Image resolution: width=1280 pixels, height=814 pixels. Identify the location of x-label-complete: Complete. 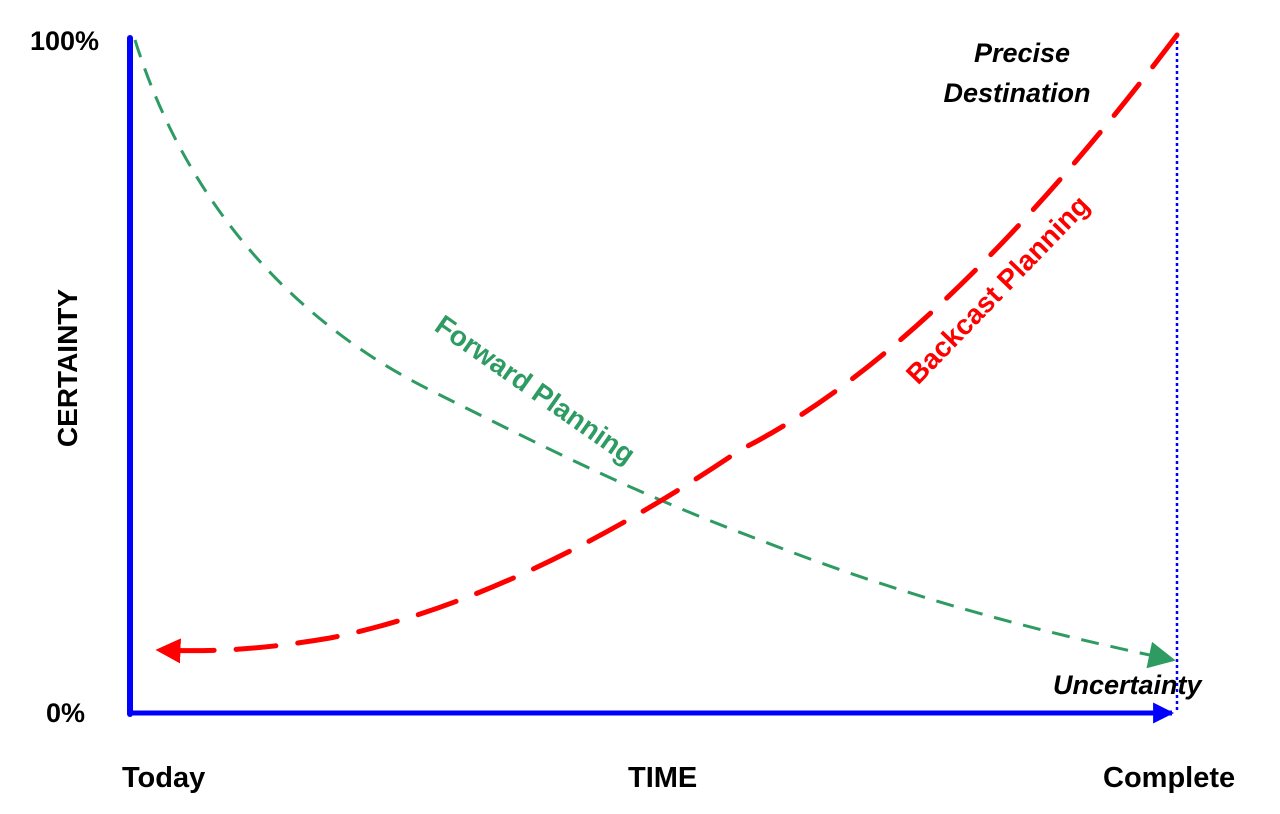
(1169, 778).